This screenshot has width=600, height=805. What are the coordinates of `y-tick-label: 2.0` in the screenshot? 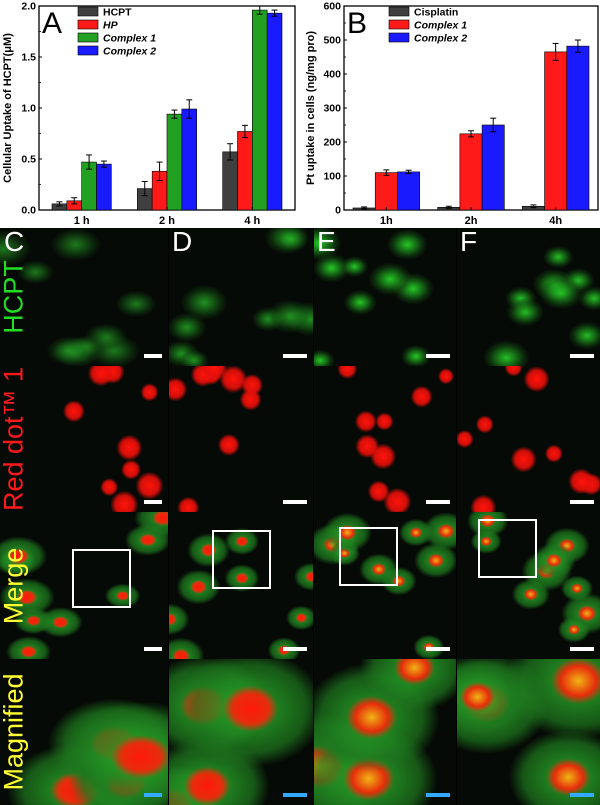 It's located at (28, 7).